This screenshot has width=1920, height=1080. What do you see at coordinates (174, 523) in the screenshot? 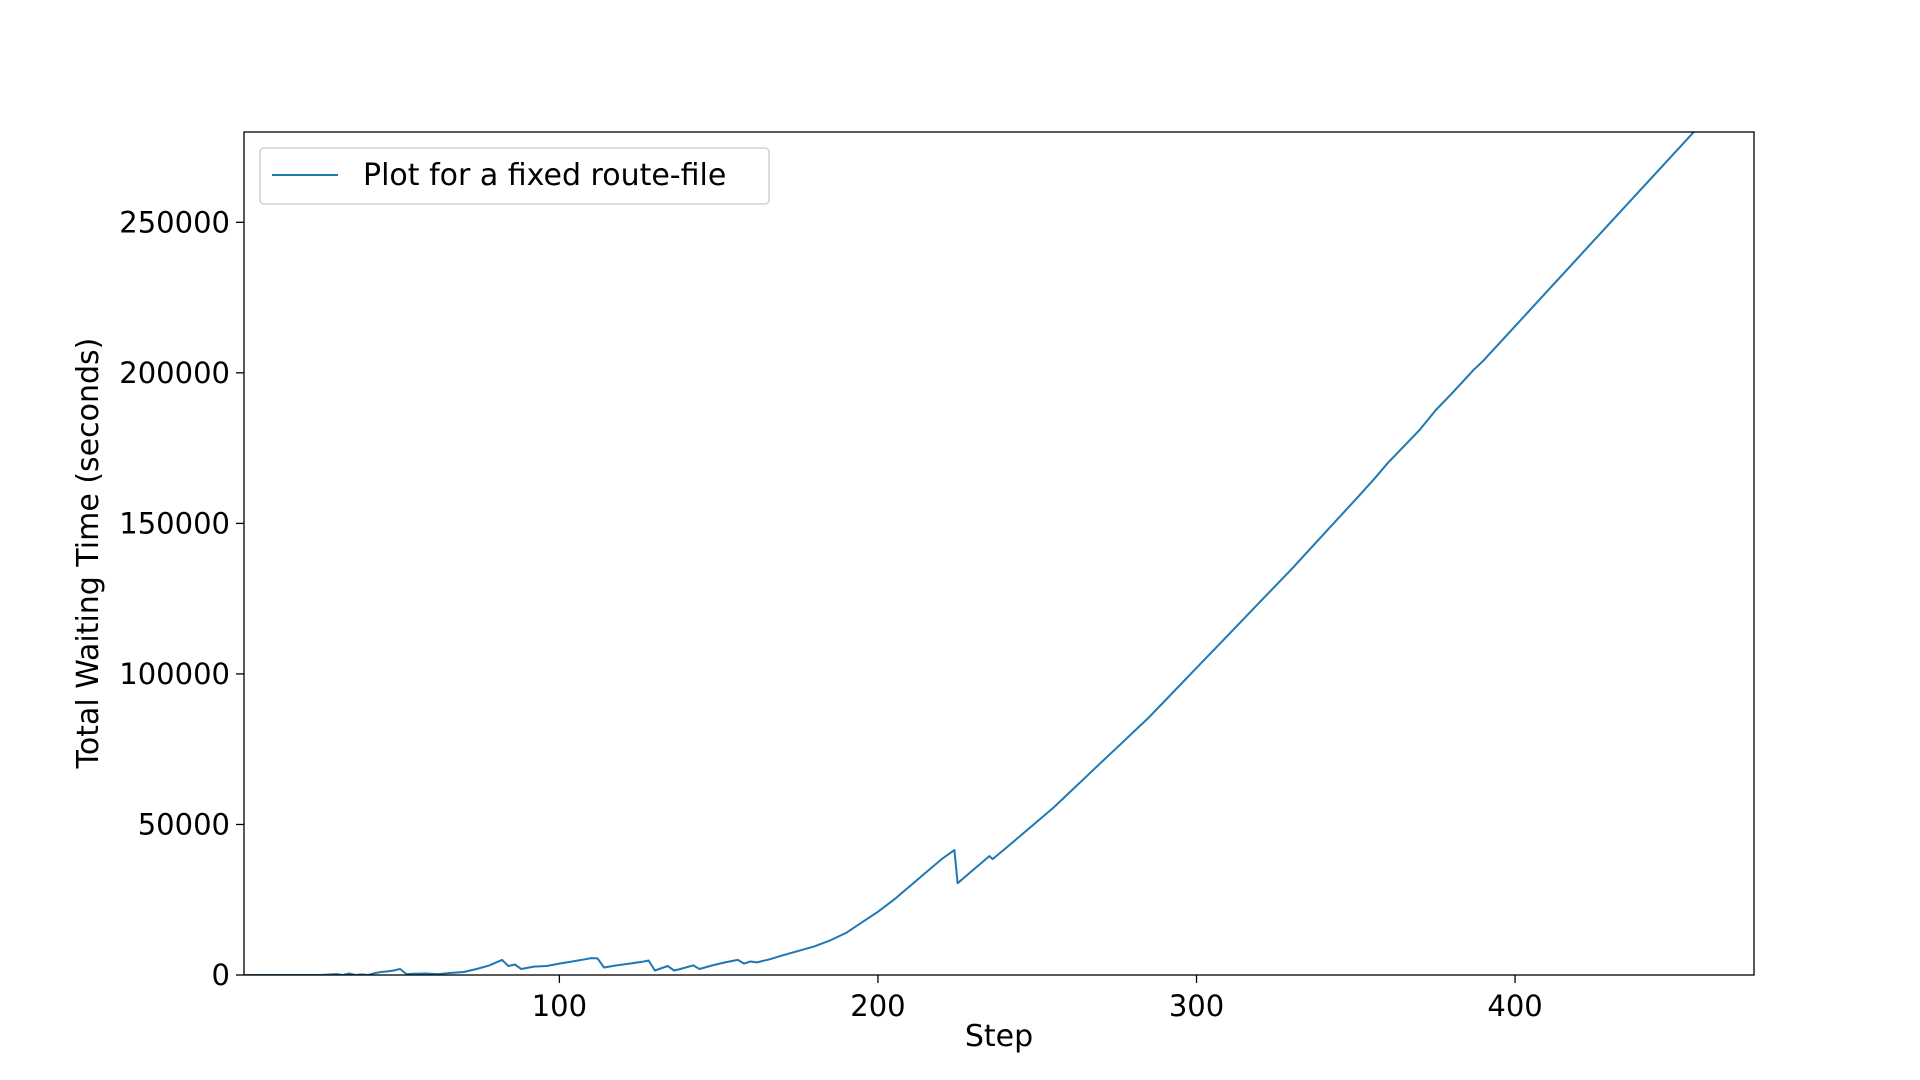
I see `y-tick-label: 150000` at bounding box center [174, 523].